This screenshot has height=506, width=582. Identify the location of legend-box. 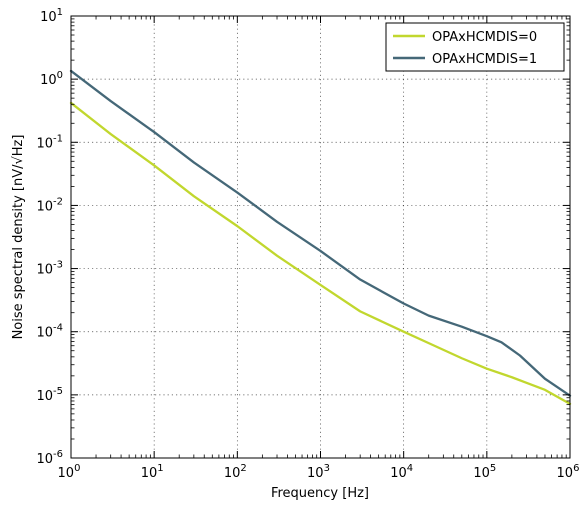
(475, 47).